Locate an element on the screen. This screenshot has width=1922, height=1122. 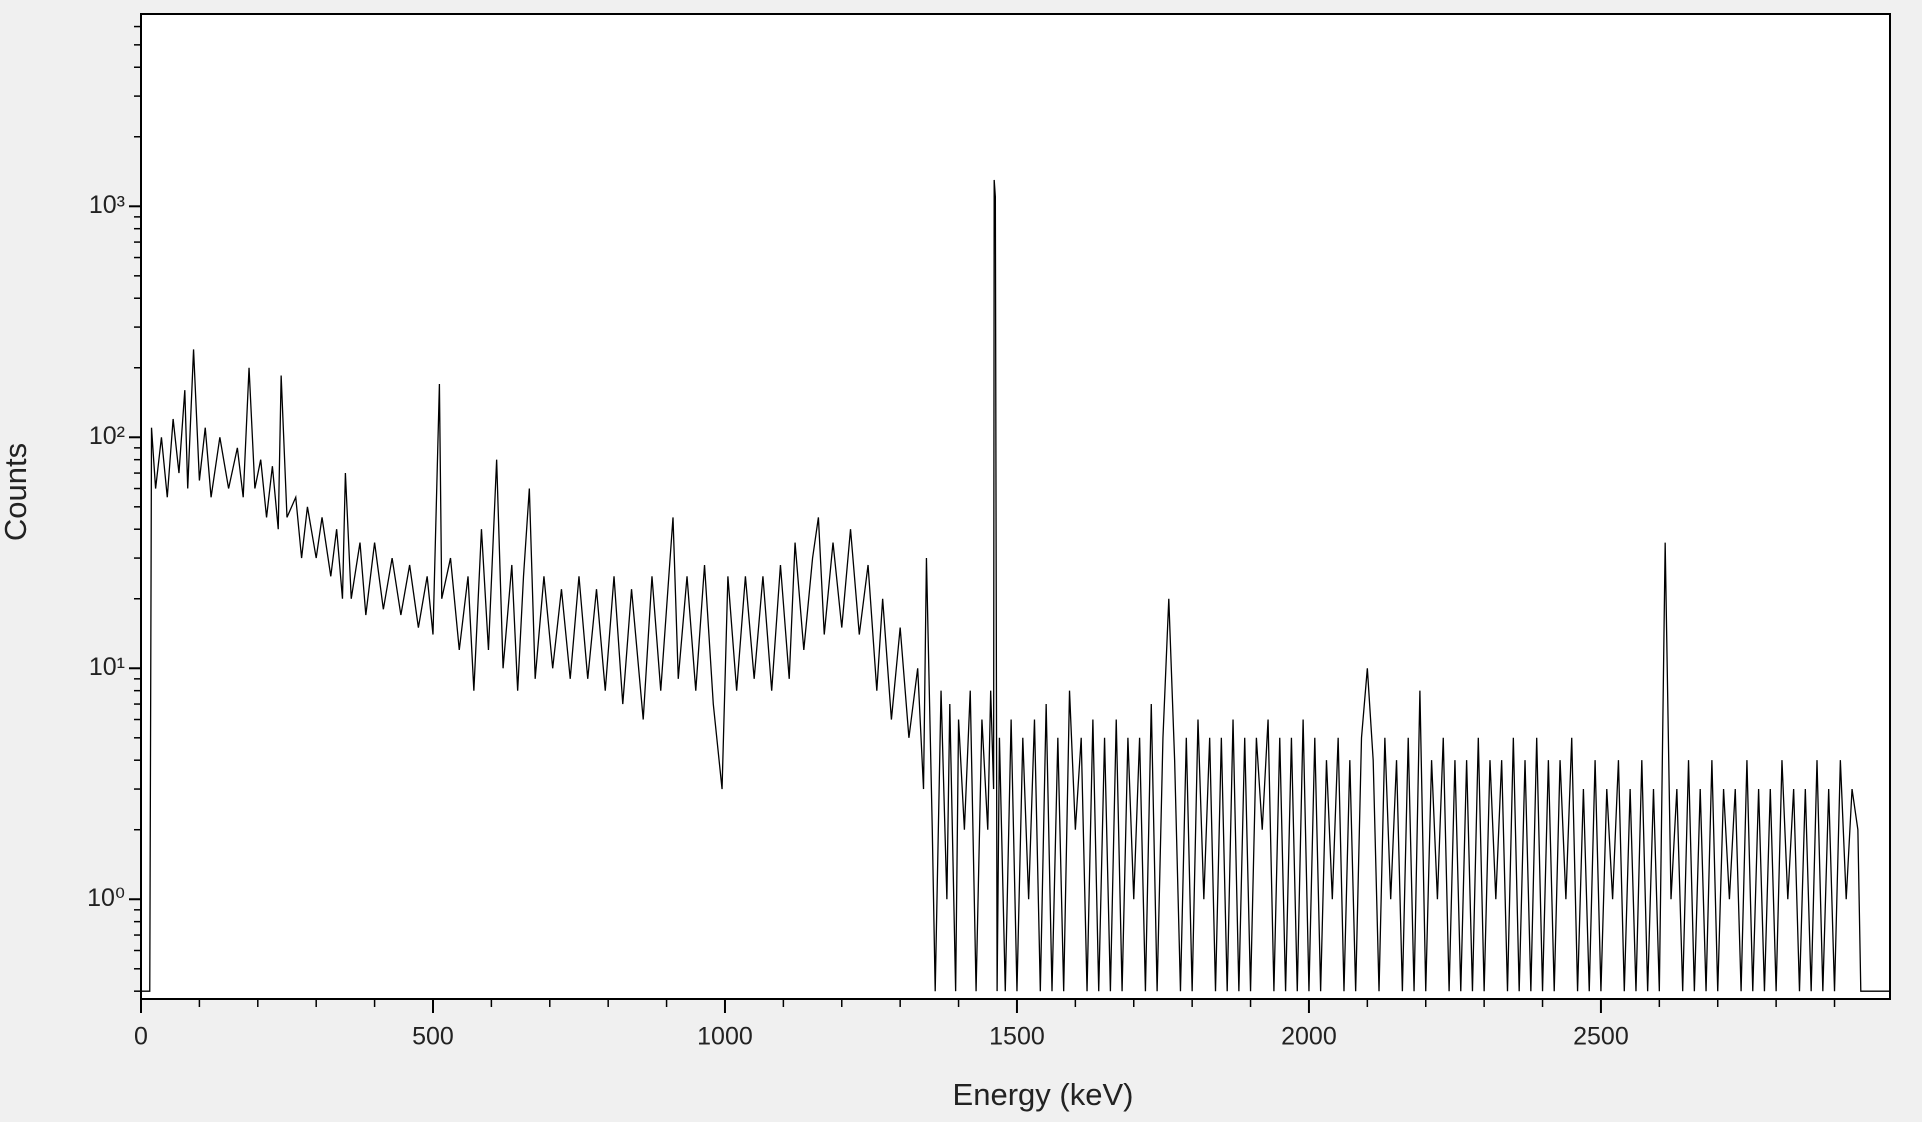
x-tick-label: 1000 is located at coordinates (725, 1037).